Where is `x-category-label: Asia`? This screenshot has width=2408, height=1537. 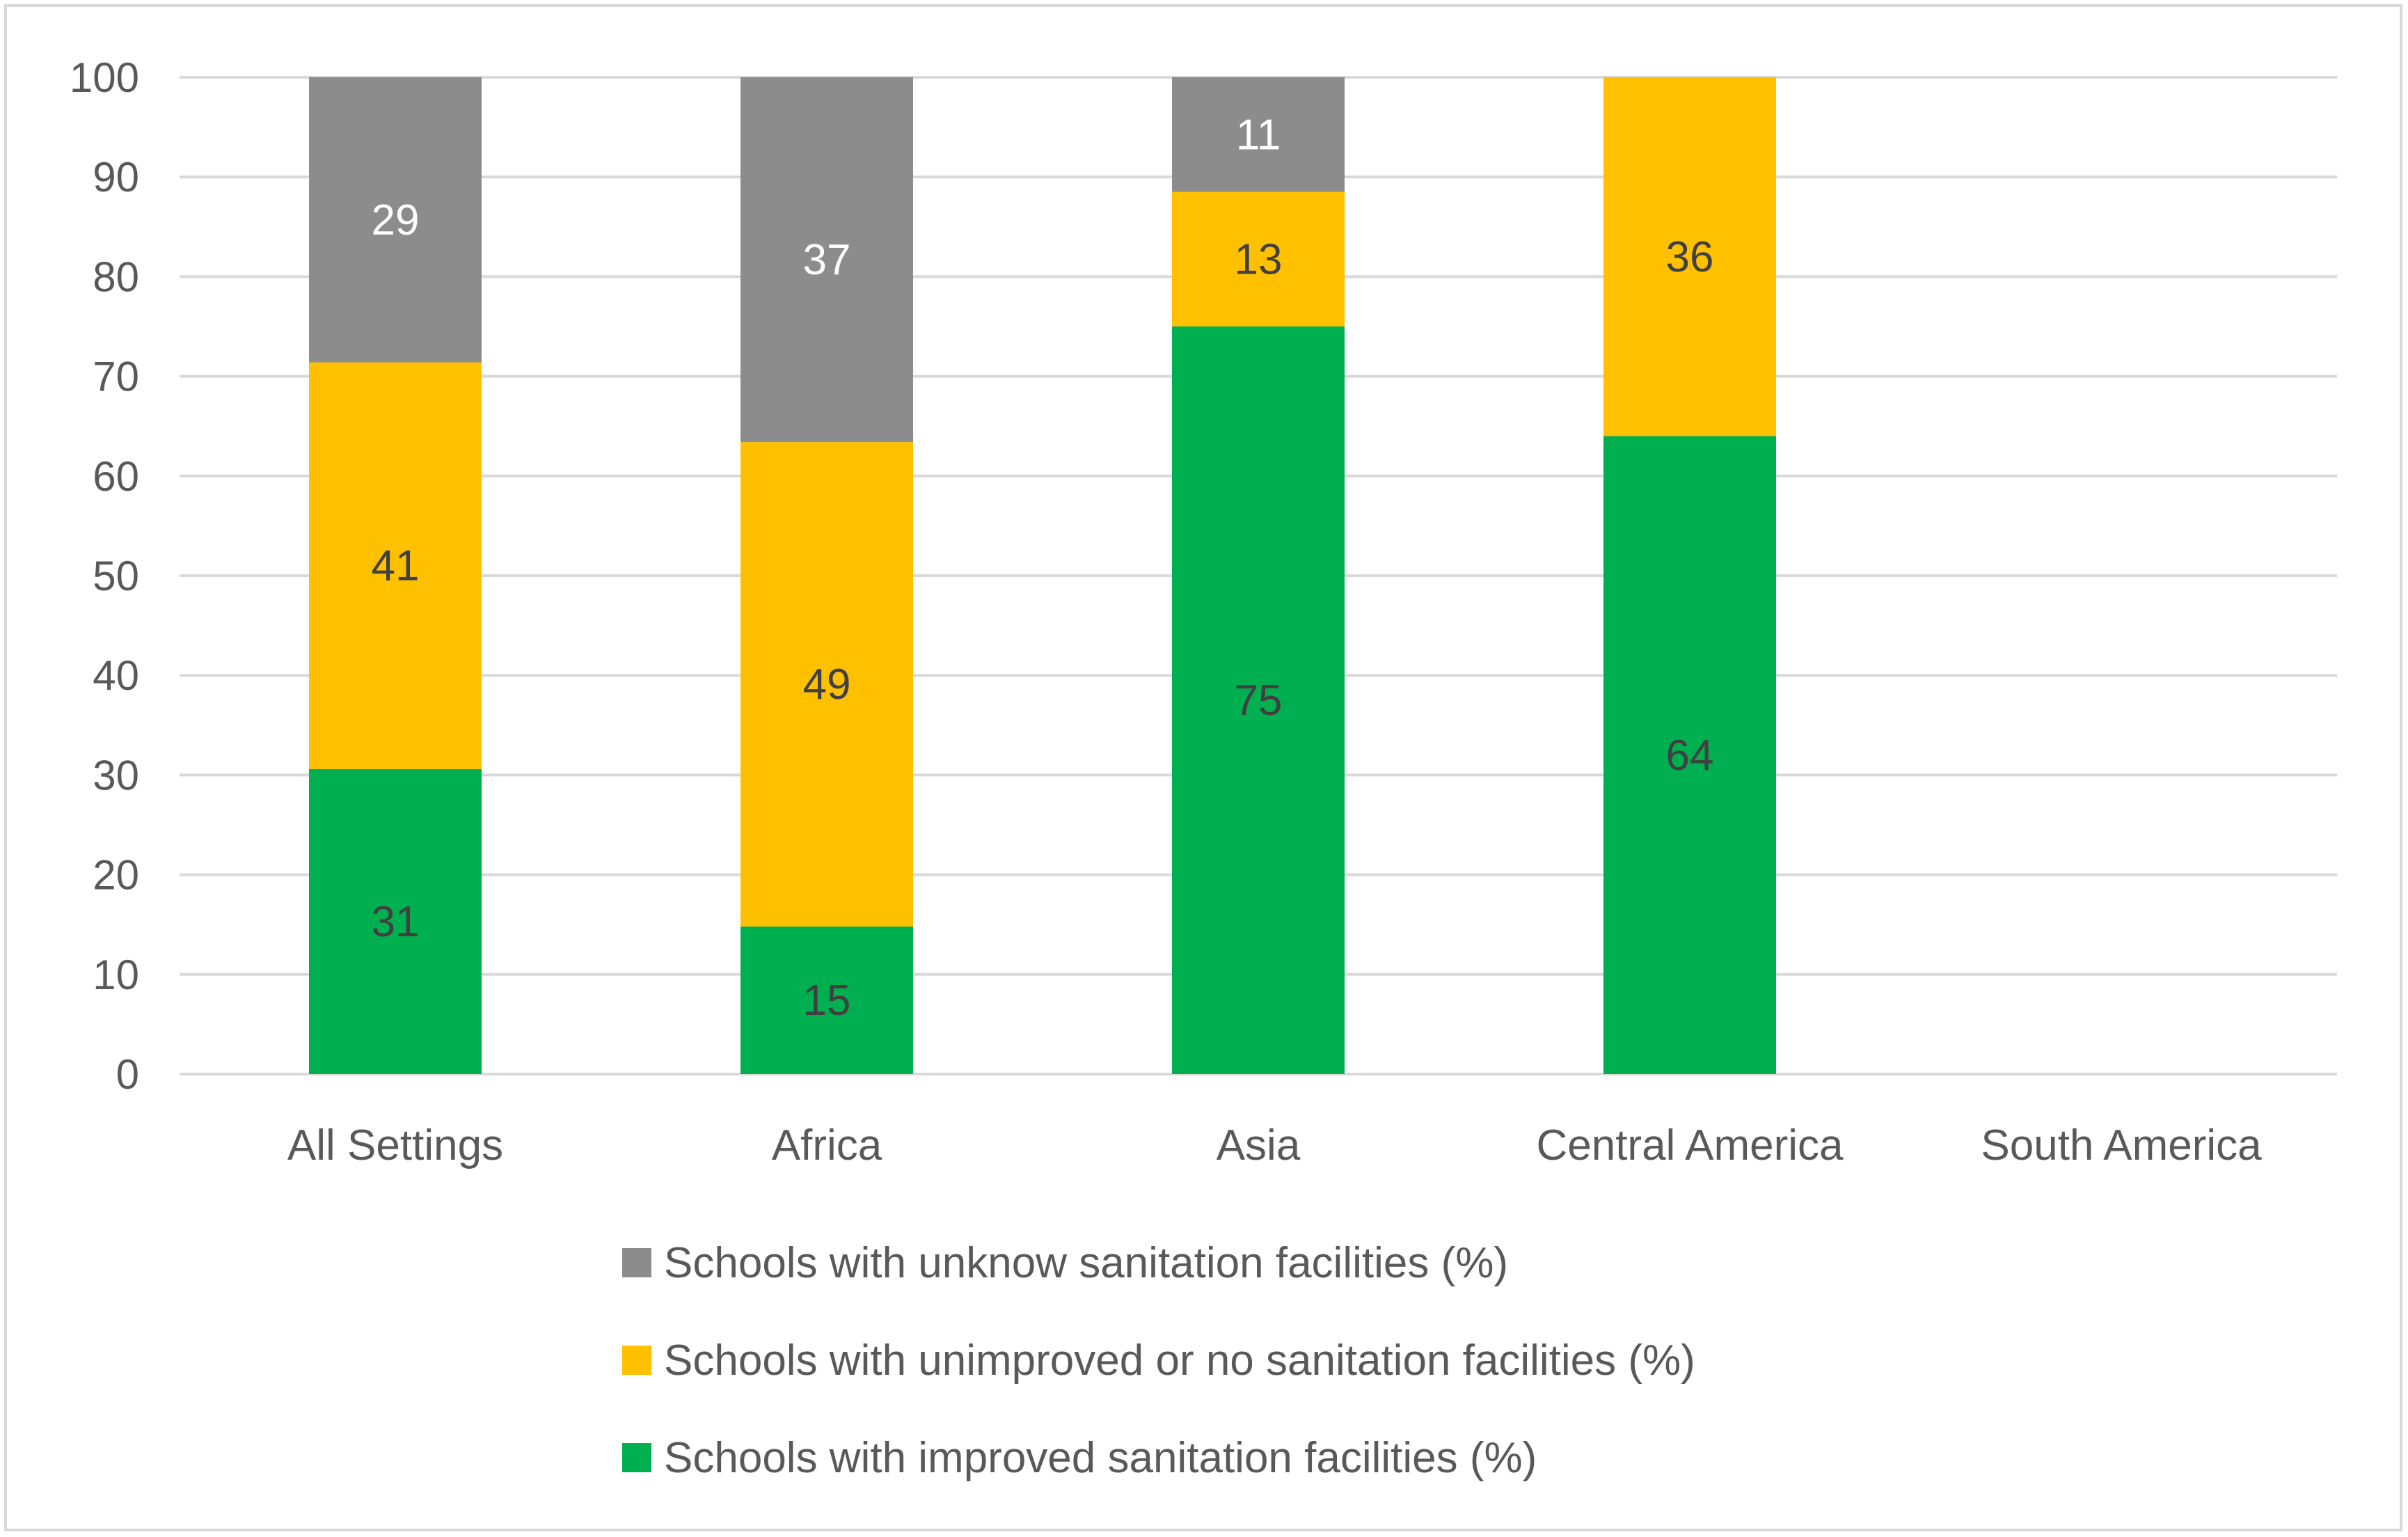
x-category-label: Asia is located at coordinates (1259, 1145).